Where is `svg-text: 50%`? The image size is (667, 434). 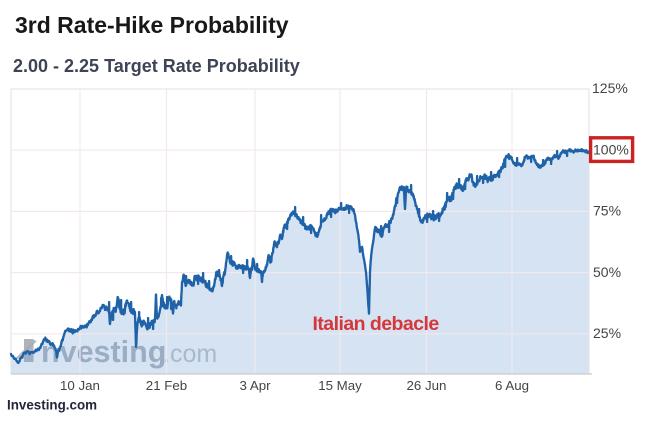 svg-text: 50% is located at coordinates (607, 272).